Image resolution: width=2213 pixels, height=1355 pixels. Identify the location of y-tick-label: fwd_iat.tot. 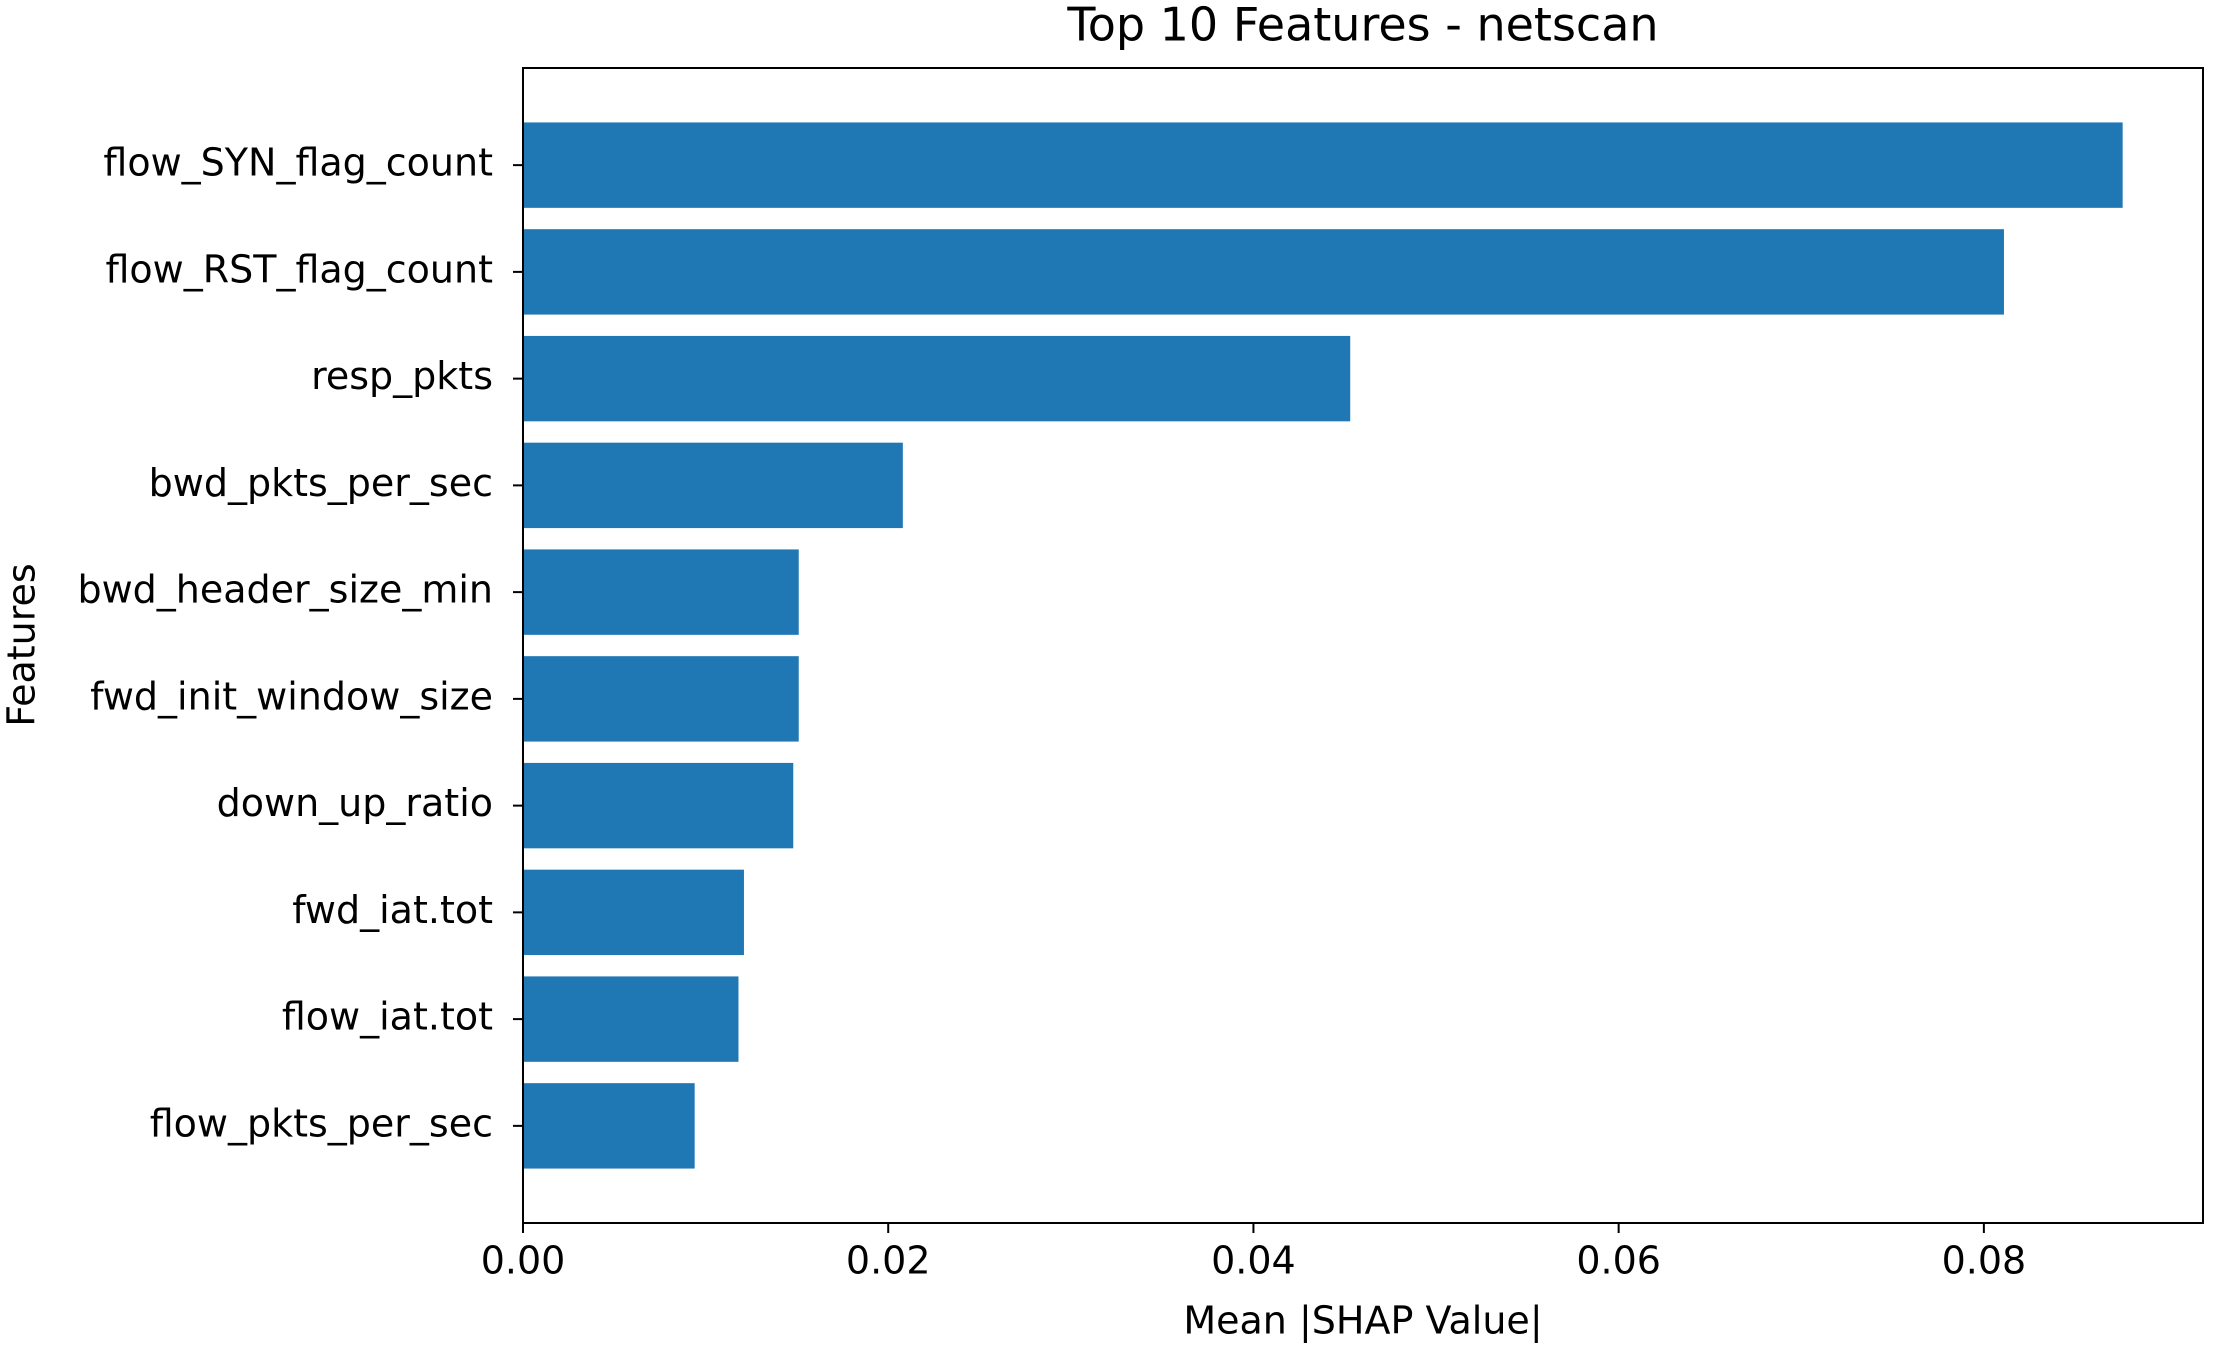
(392, 910).